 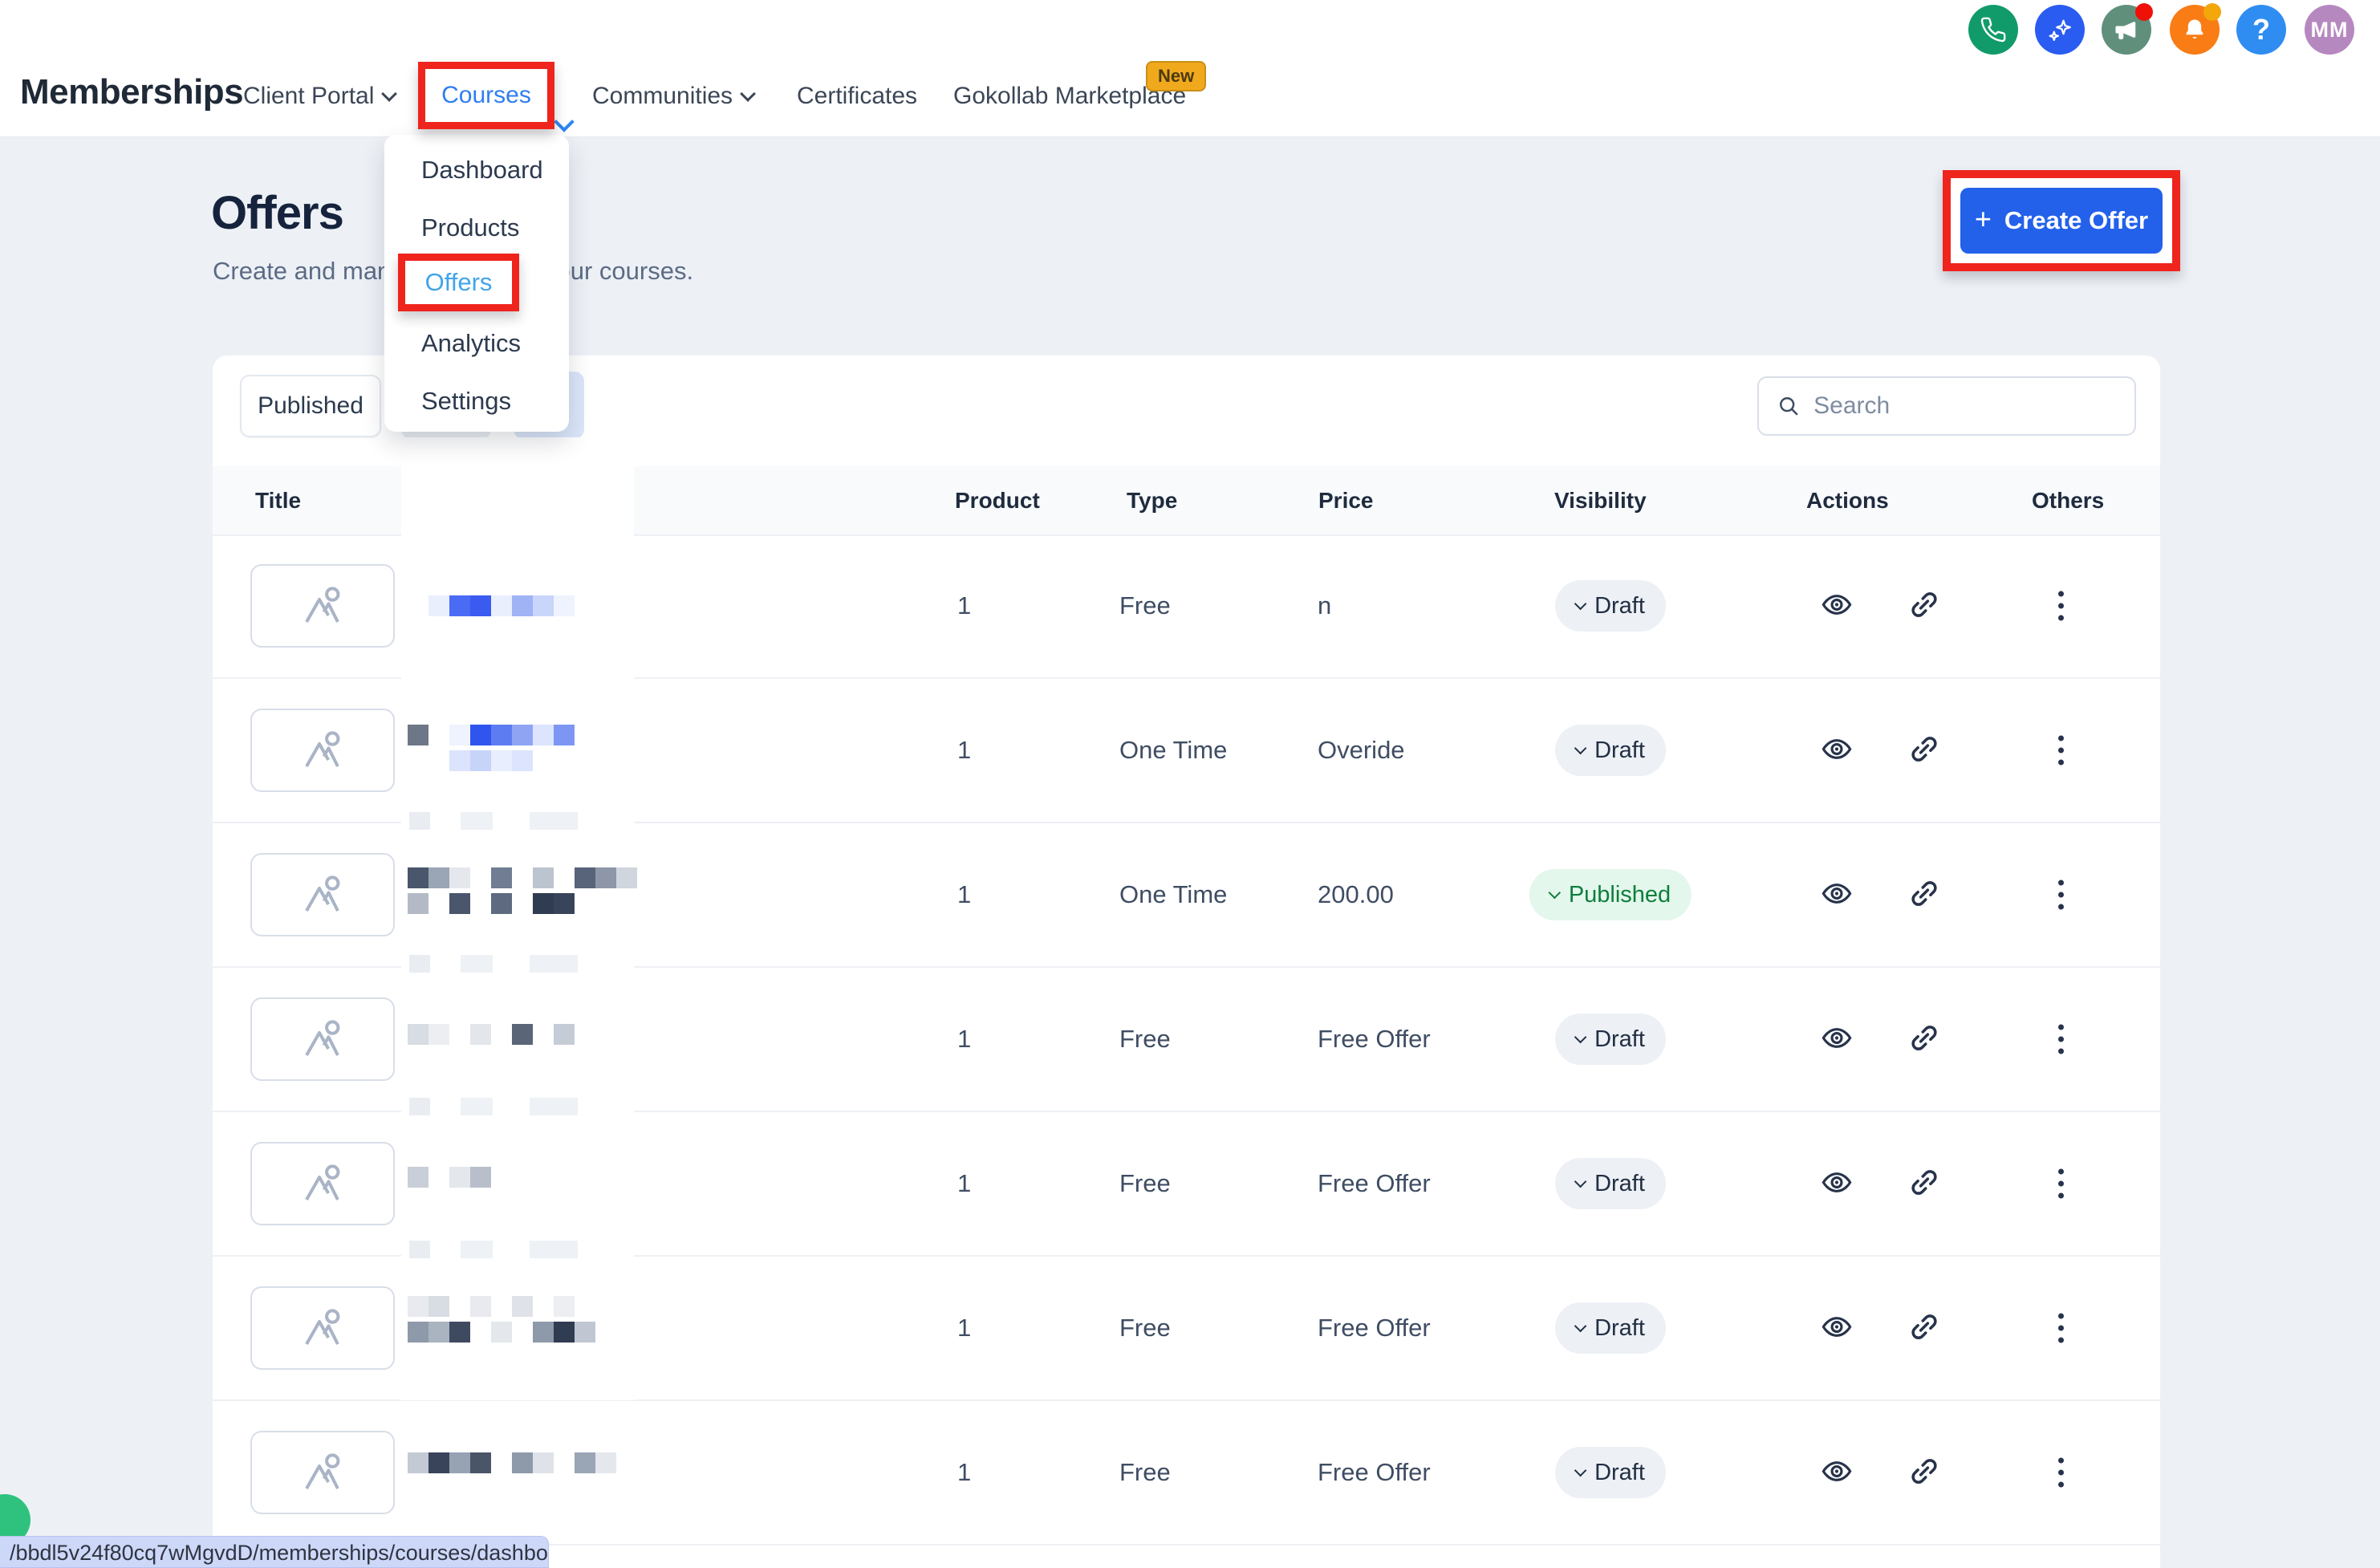 What do you see at coordinates (1356, 894) in the screenshot?
I see `cell-price: 200.00` at bounding box center [1356, 894].